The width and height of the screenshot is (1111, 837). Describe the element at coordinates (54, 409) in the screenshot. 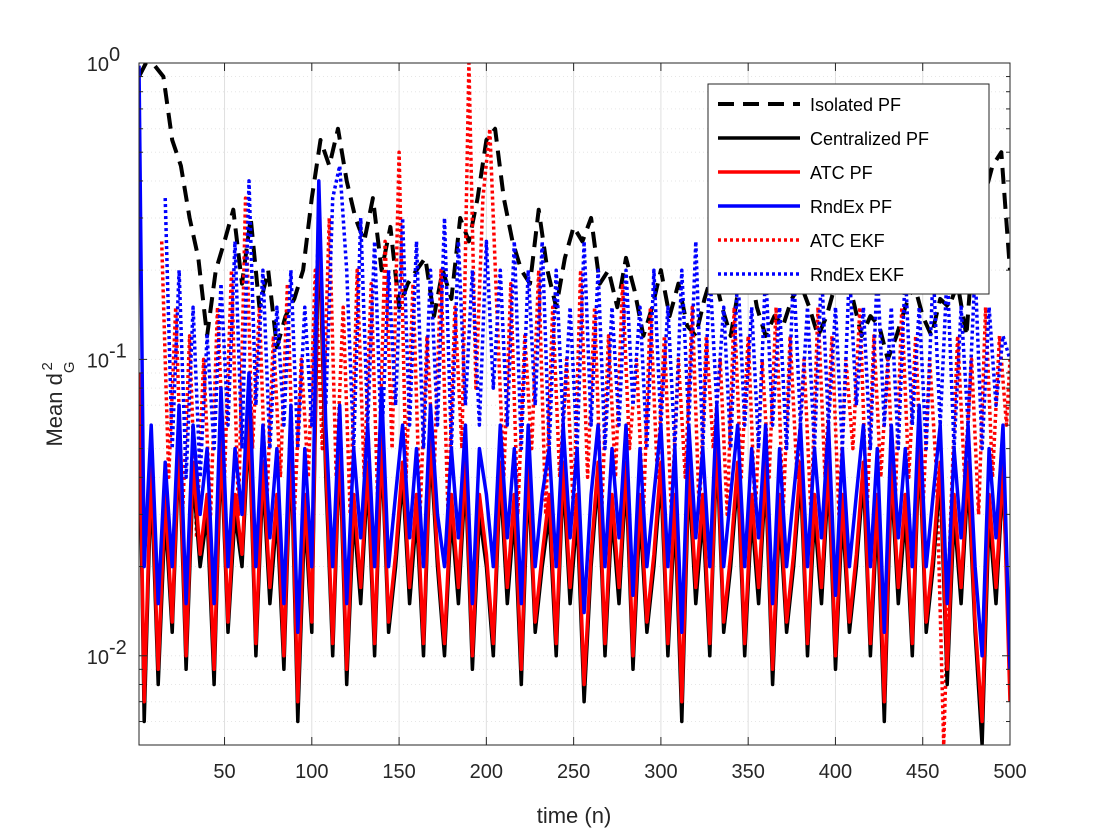

I see `y-axis-label-prefix: Mean d` at that location.